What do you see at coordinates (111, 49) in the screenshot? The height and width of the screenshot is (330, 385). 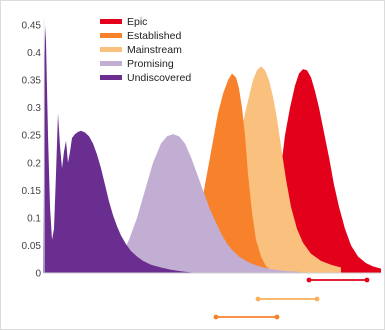 I see `legend-swatch-mainstream` at bounding box center [111, 49].